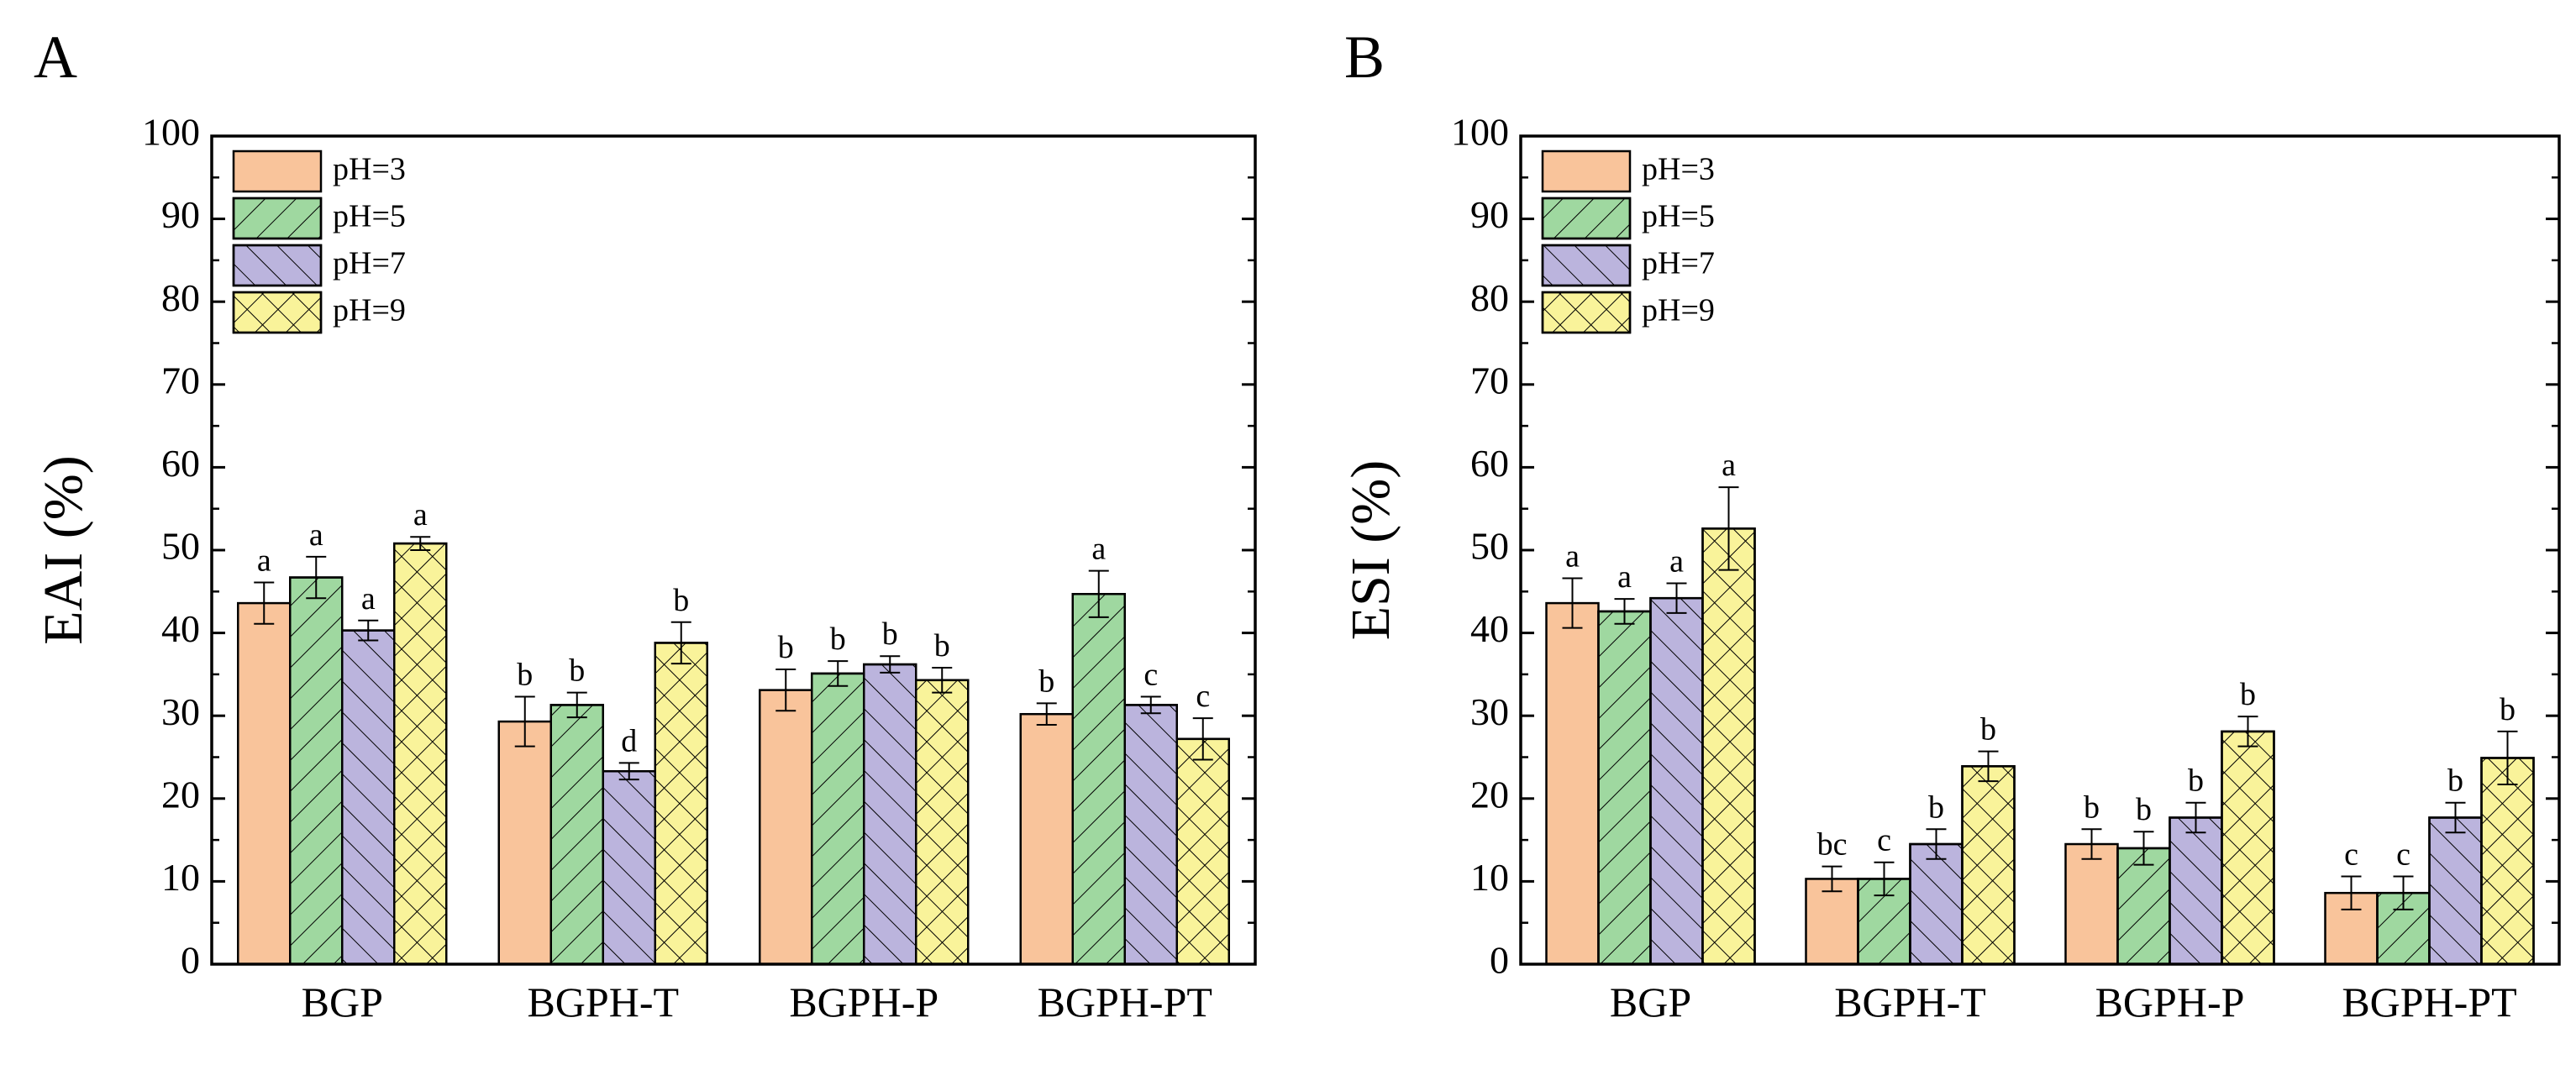 The height and width of the screenshot is (1091, 2576). What do you see at coordinates (180, 214) in the screenshot?
I see `y-tick-label: 90` at bounding box center [180, 214].